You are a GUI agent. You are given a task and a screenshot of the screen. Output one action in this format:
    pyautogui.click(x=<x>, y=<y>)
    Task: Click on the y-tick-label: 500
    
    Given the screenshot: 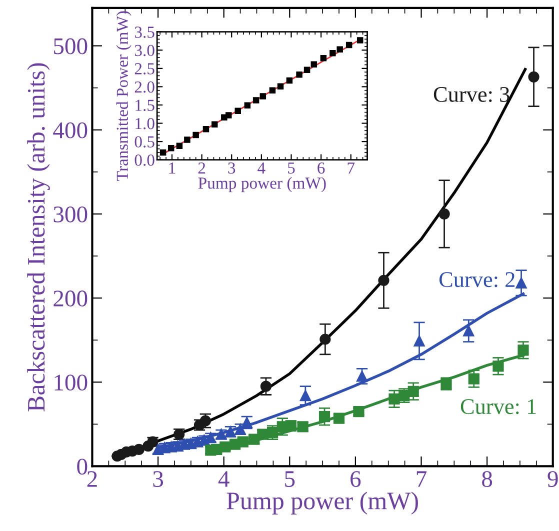 What is the action you would take?
    pyautogui.click(x=71, y=46)
    